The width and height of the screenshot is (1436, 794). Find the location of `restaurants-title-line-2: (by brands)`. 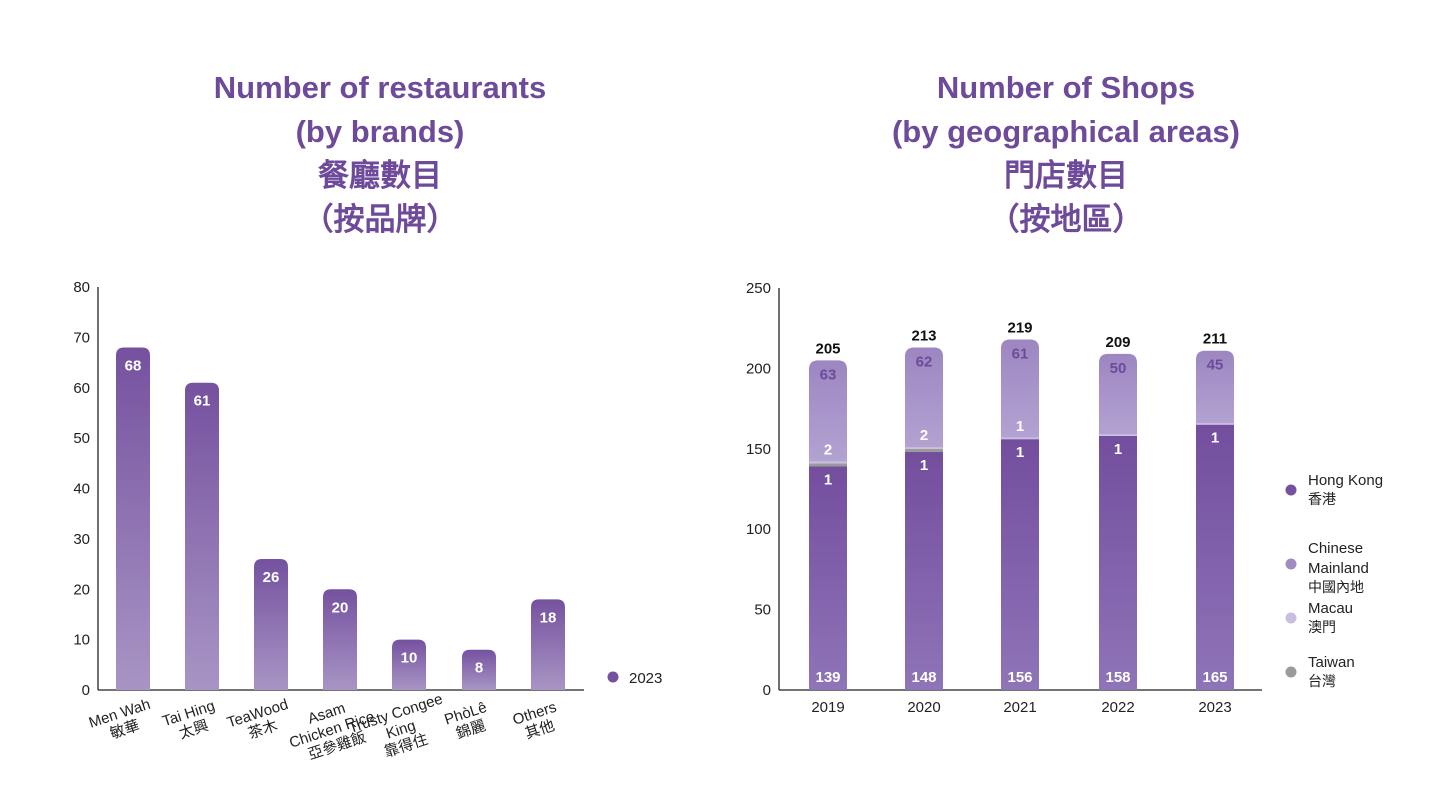

restaurants-title-line-2: (by brands) is located at coordinates (380, 131).